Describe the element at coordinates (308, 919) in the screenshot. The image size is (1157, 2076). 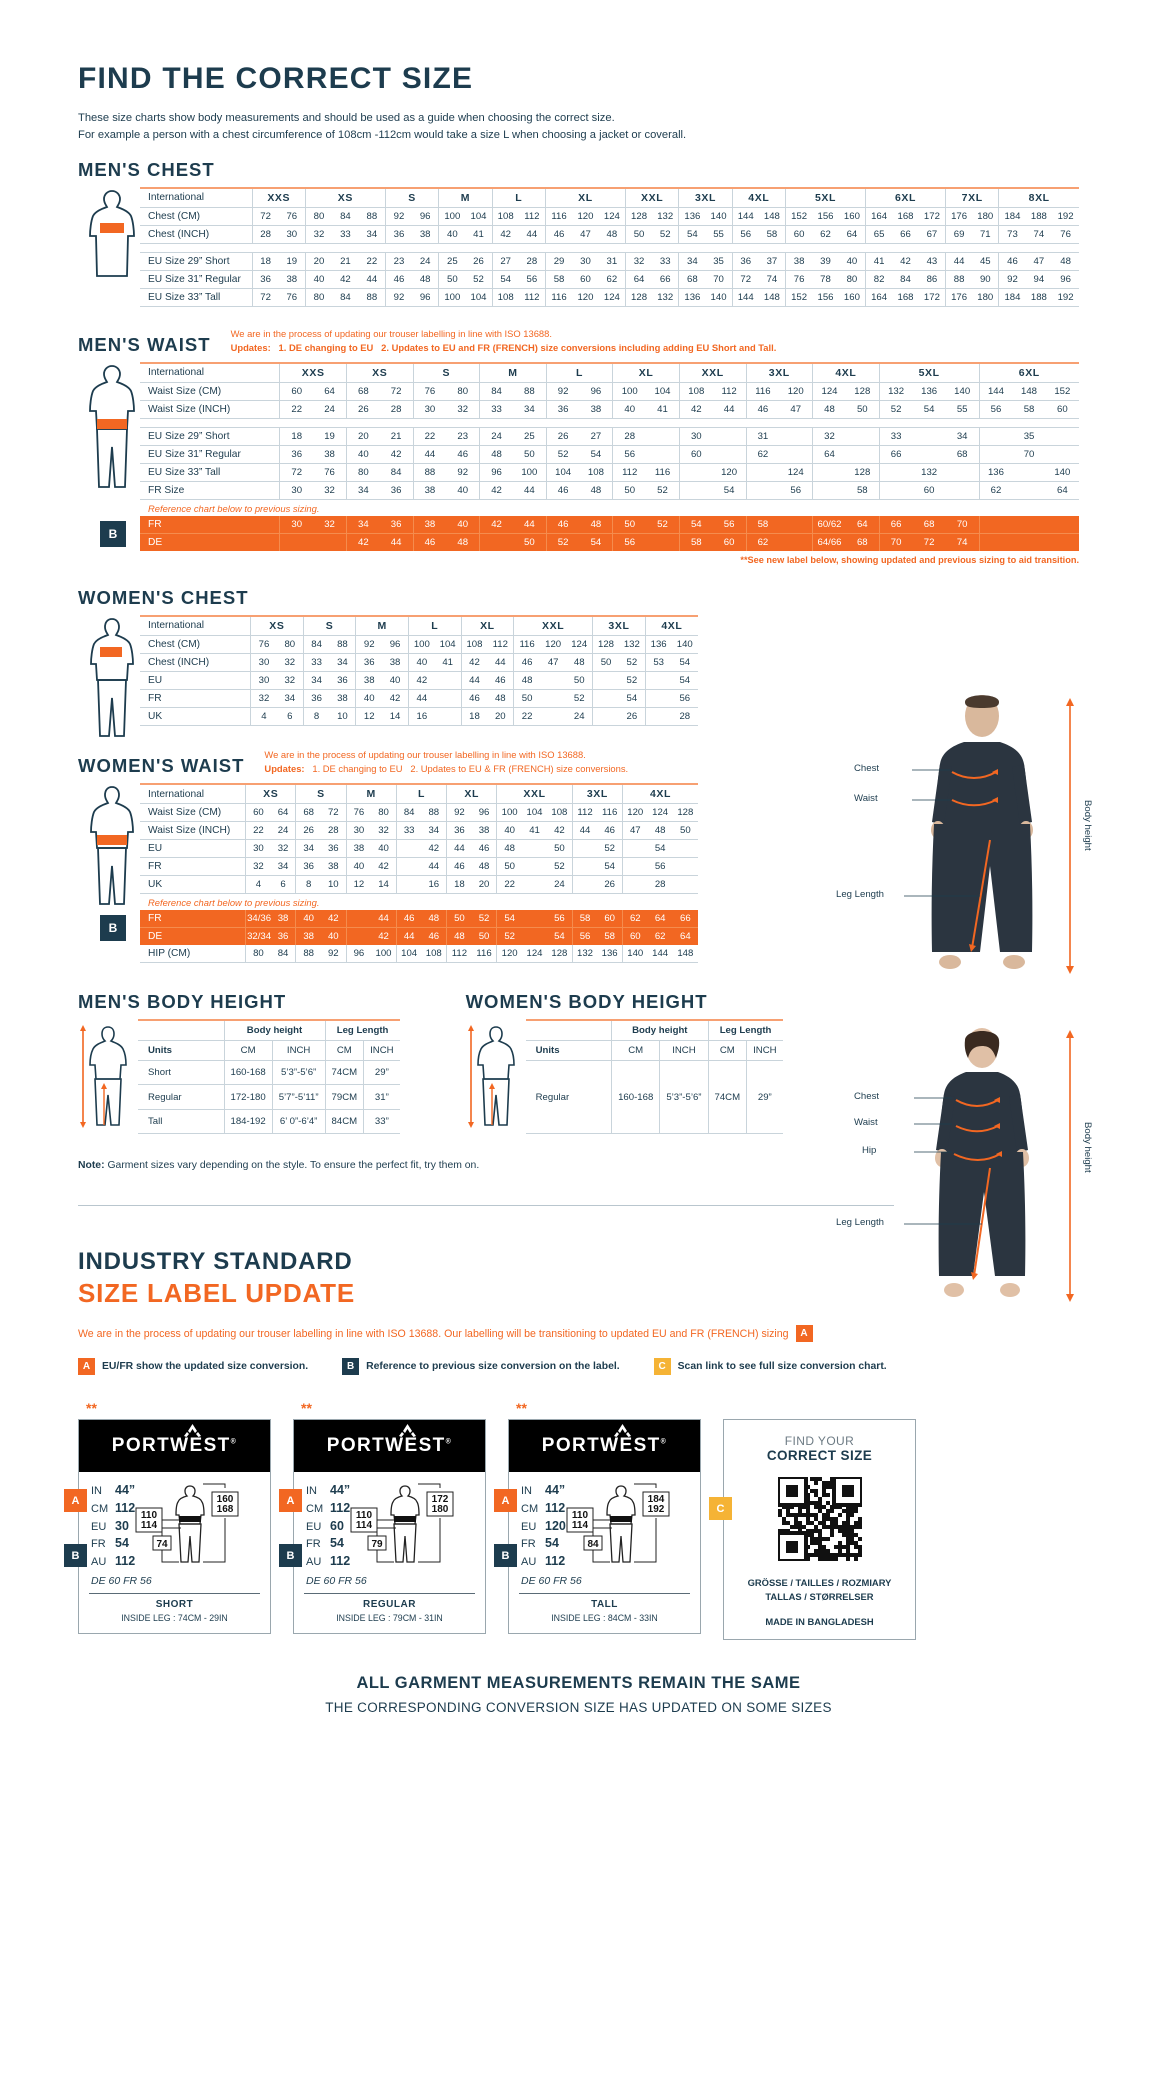
I see `ref-cell: 40` at that location.